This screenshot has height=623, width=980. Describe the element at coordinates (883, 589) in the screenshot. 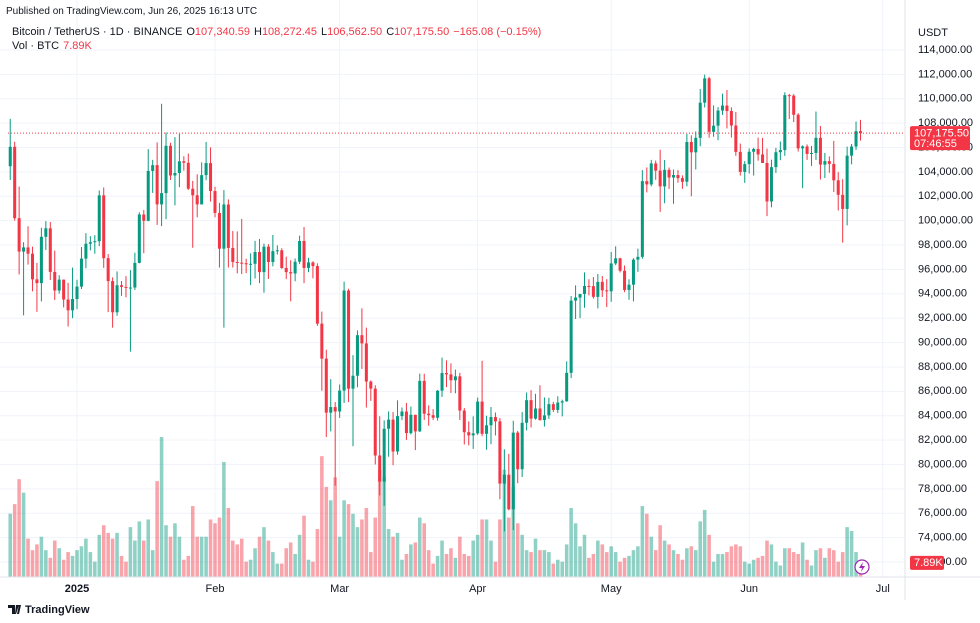

I see `x-tick-label: Jul` at that location.